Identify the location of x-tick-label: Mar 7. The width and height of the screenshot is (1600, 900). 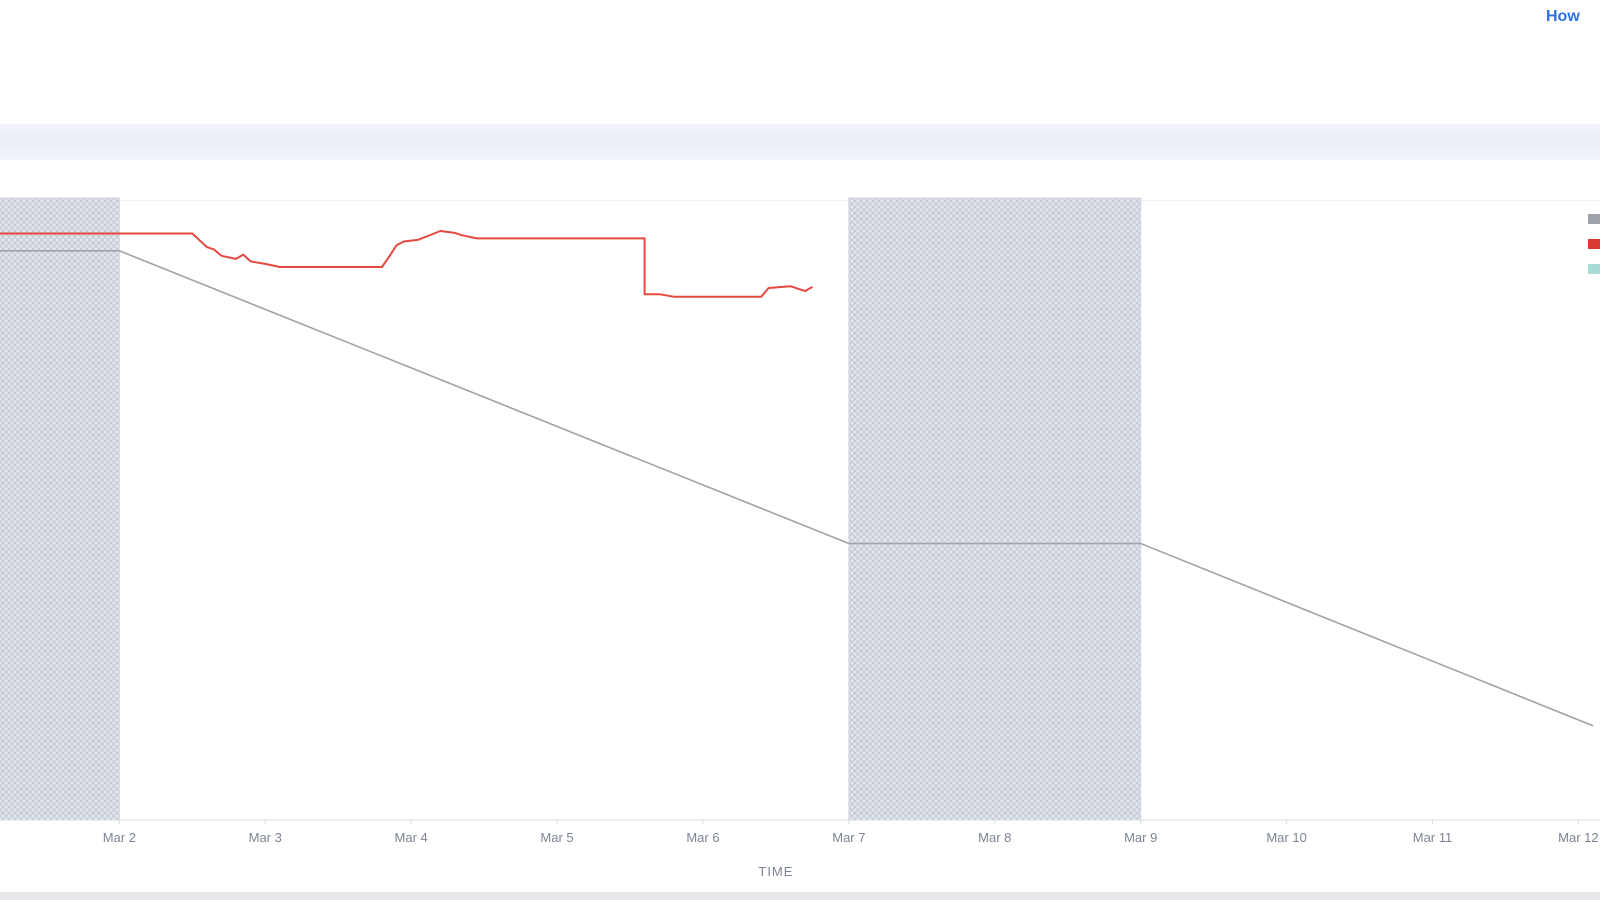
(848, 837).